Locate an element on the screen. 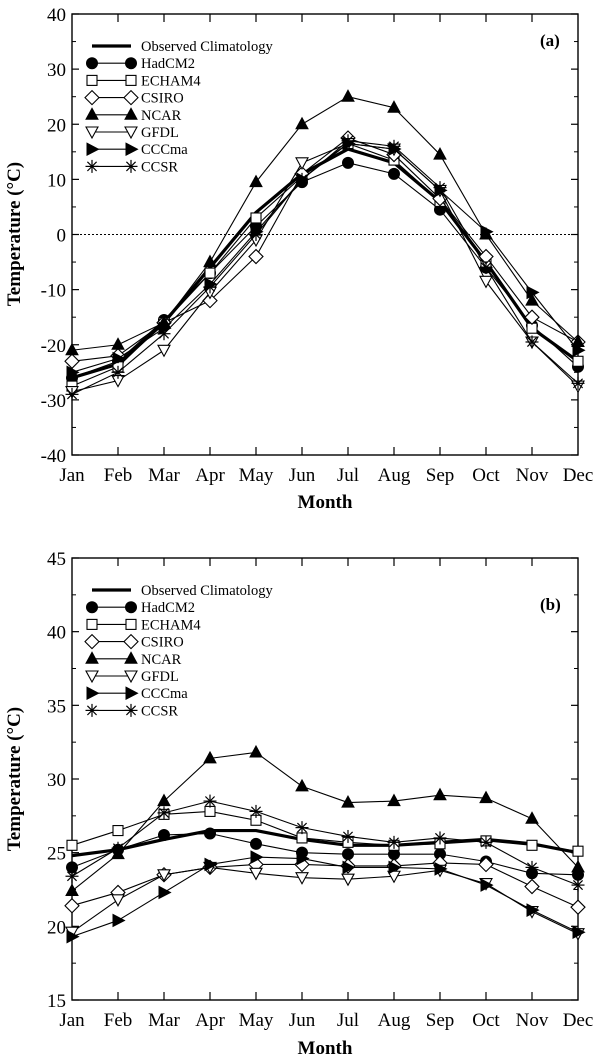 This screenshot has width=600, height=1064. y-tick-label: -20 is located at coordinates (53, 346).